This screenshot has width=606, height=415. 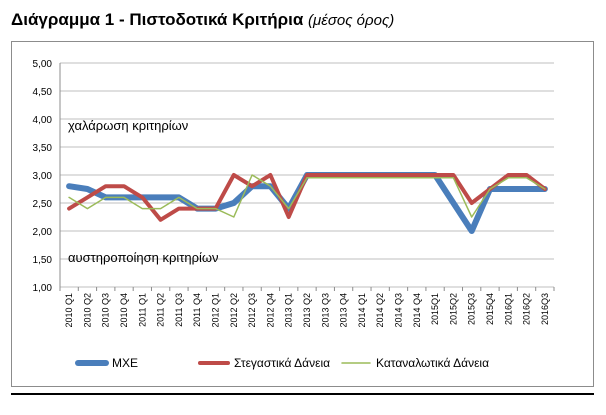 I want to click on chart-title-main: Διάγραμμα 1 - Πιστοδοτικά Κριτήρια, so click(x=157, y=19).